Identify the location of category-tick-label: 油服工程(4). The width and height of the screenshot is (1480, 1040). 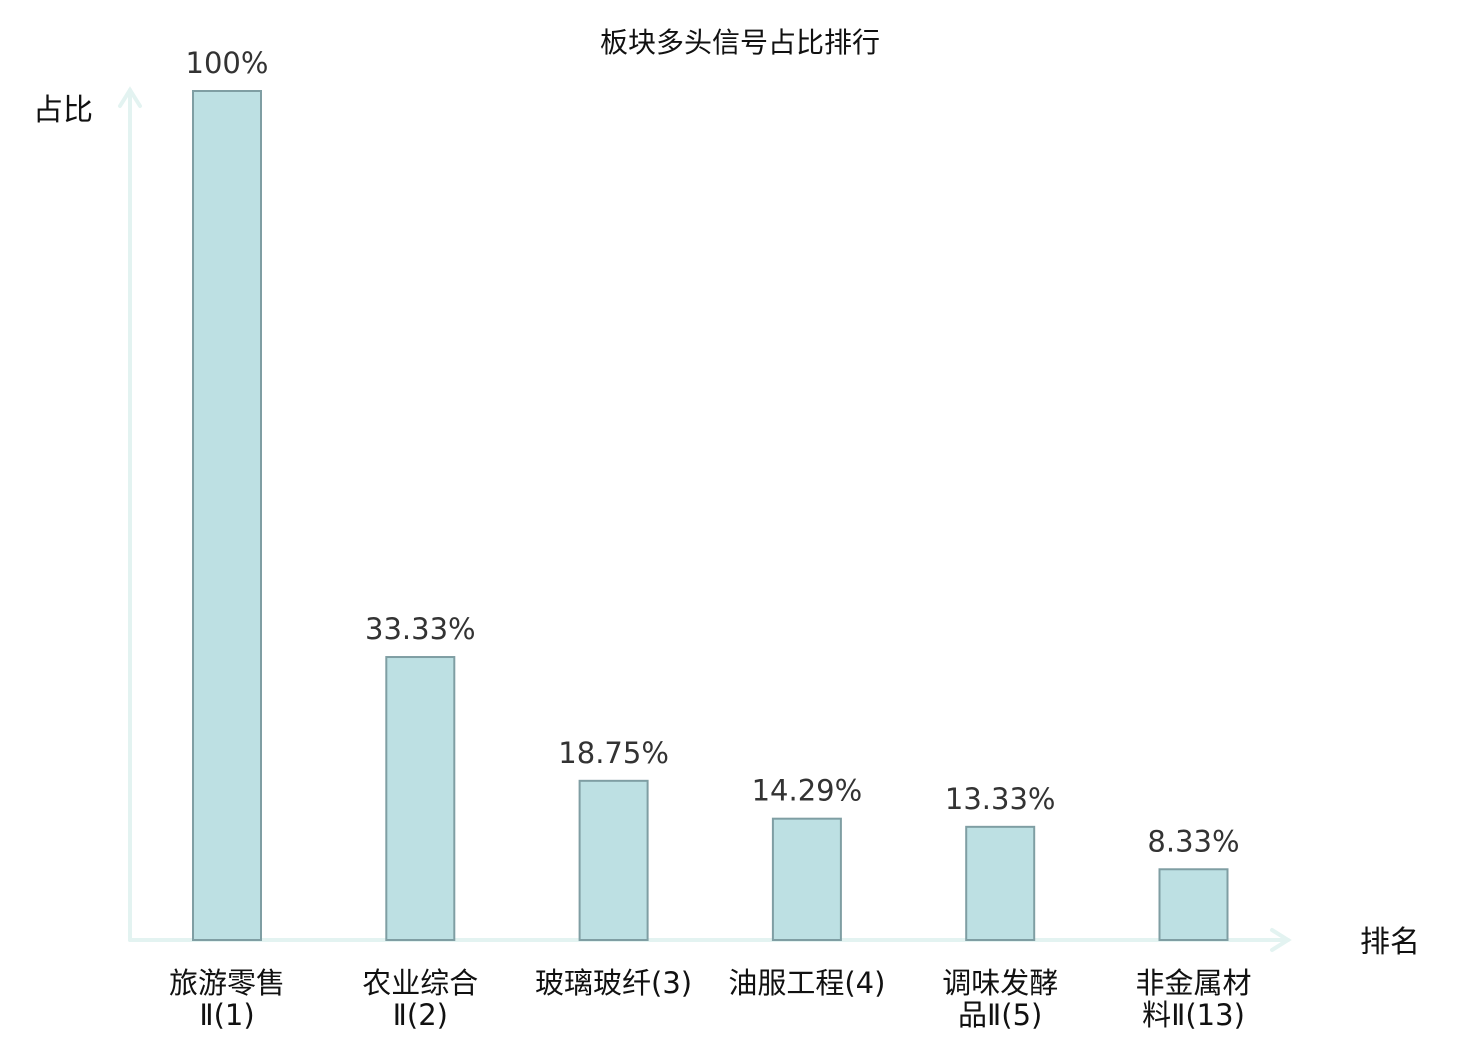
(806, 983).